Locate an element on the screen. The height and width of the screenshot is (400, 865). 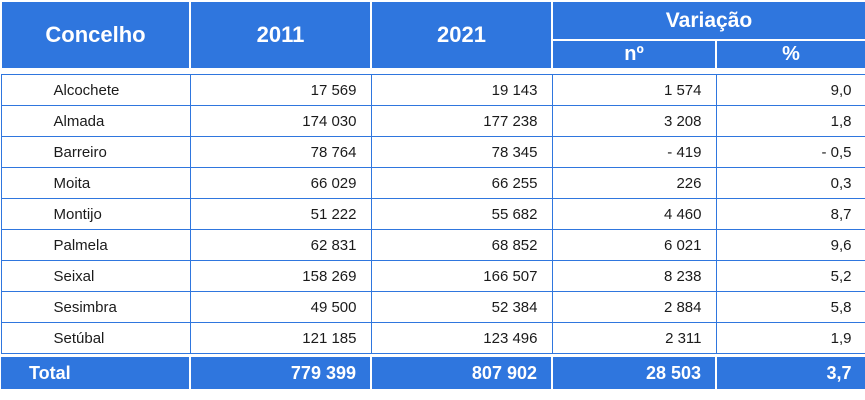
cell-variacao-pct: 8,7 is located at coordinates (790, 214).